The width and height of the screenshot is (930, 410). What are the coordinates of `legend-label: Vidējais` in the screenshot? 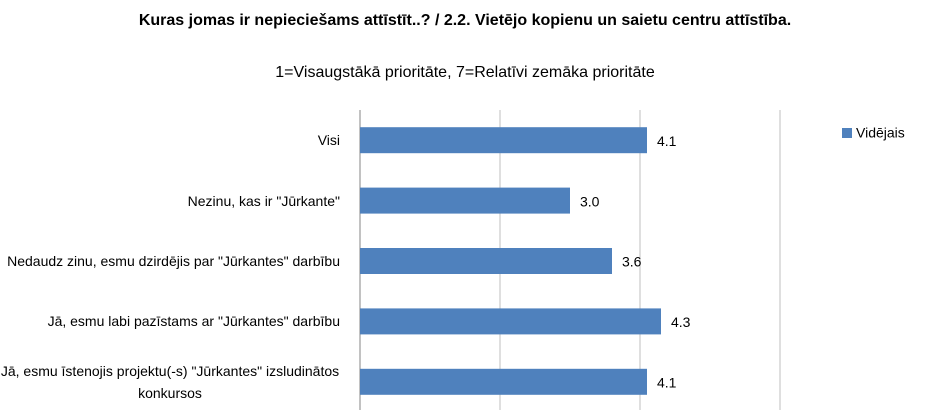 It's located at (880, 133).